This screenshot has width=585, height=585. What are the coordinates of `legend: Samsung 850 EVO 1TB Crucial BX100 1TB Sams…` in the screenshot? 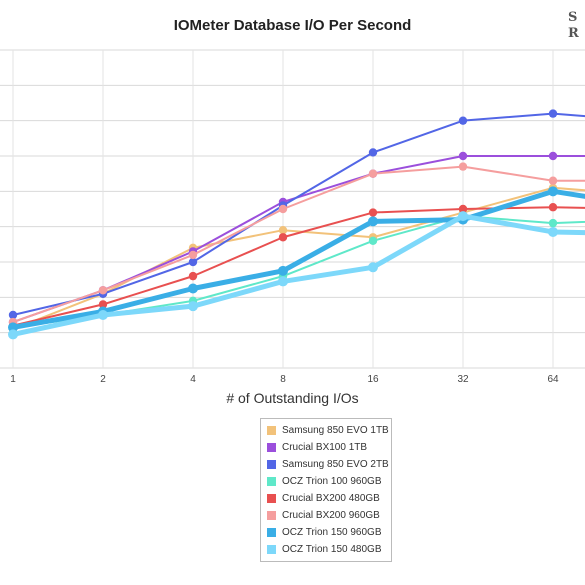 It's located at (326, 490).